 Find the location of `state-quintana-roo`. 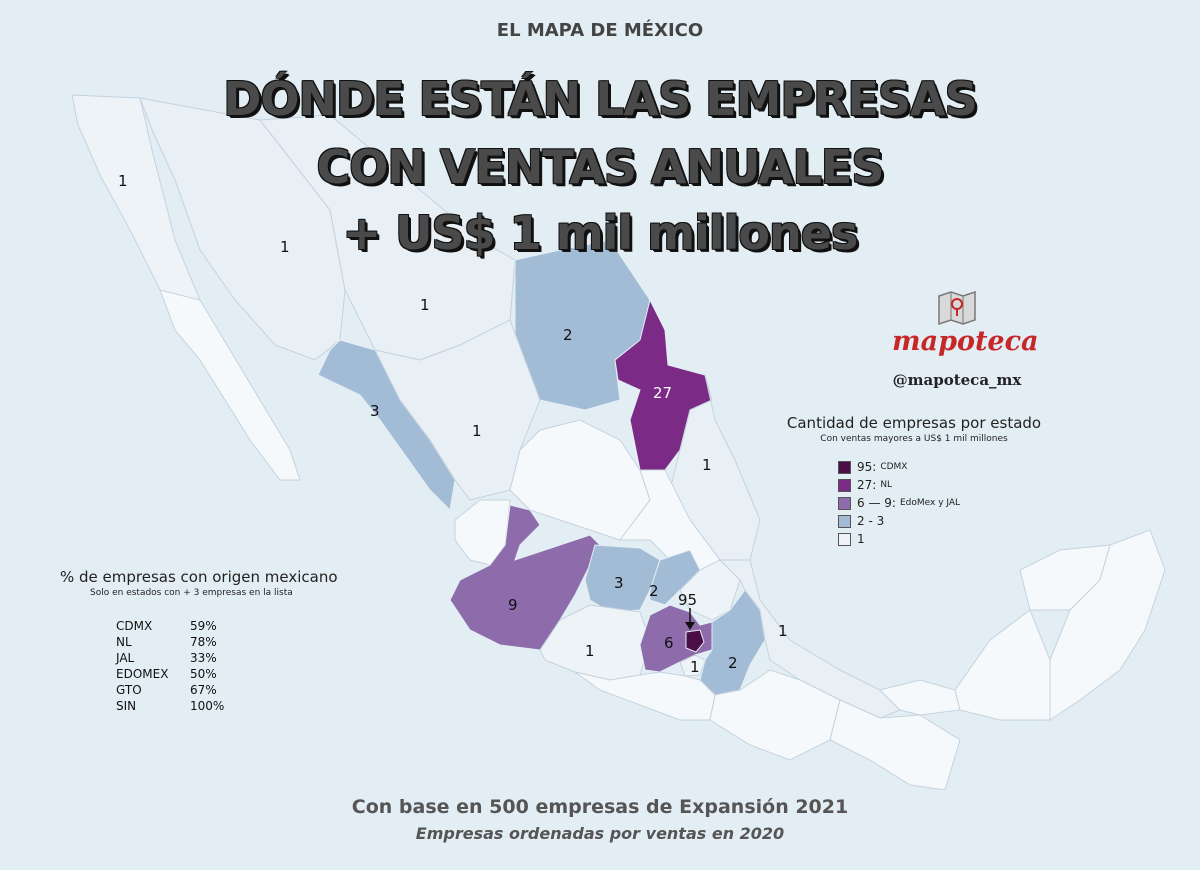

state-quintana-roo is located at coordinates (1107, 625).